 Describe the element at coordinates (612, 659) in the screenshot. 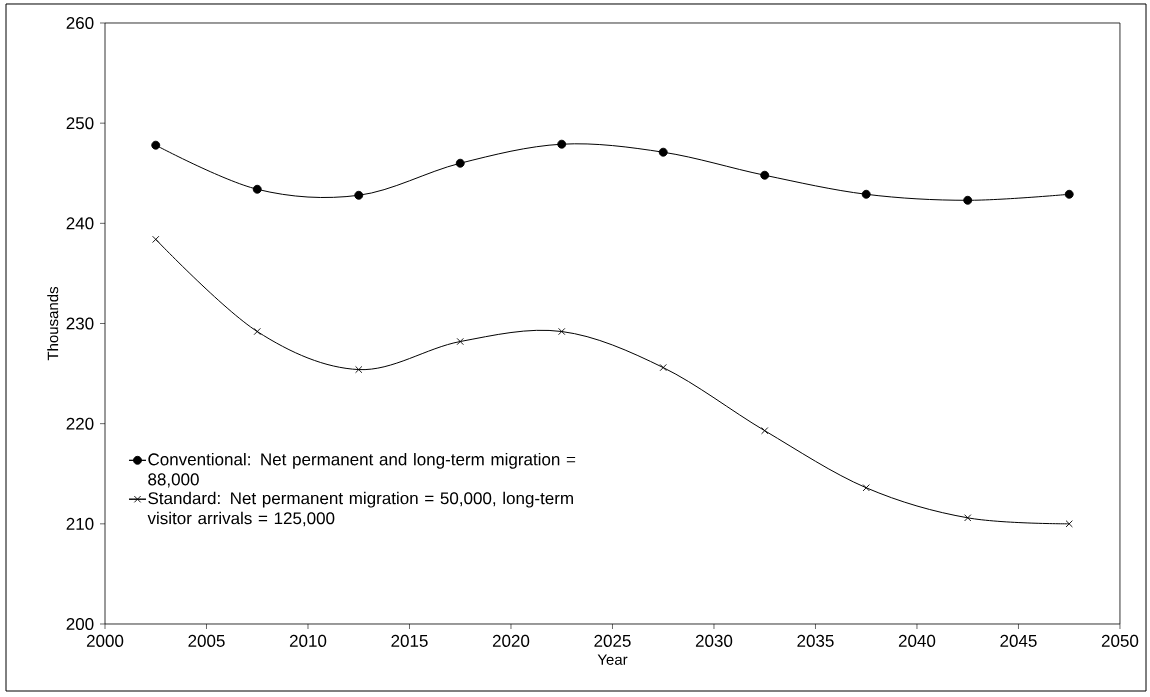

I see `x-axis-title: Year` at that location.